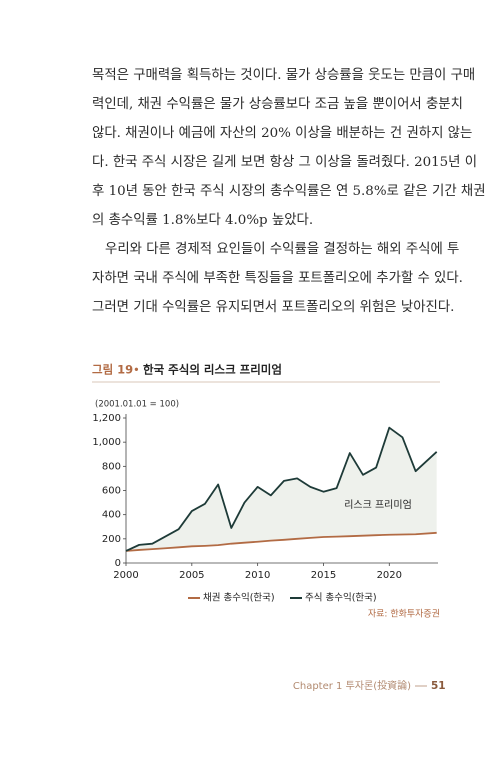  What do you see at coordinates (106, 442) in the screenshot?
I see `y-tick-label: 1,000` at bounding box center [106, 442].